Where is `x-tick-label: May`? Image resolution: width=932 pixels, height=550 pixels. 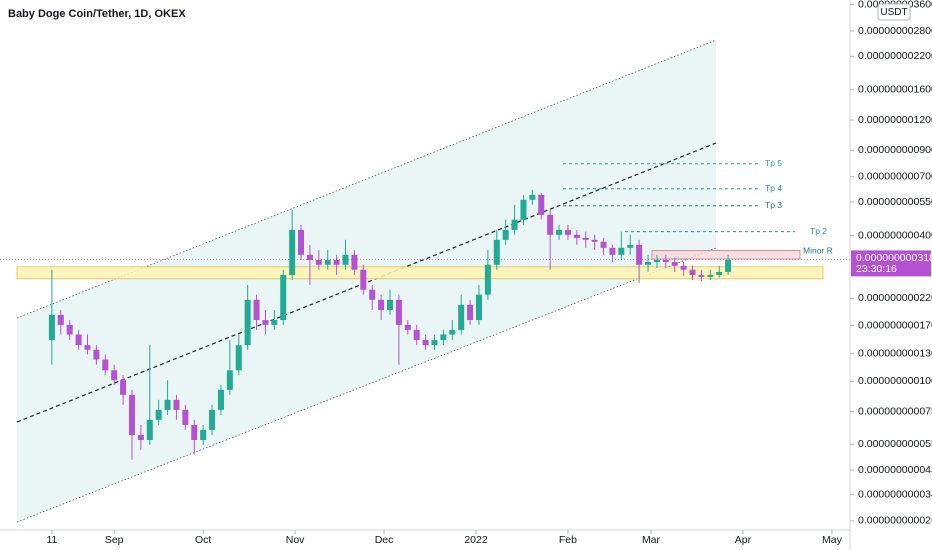
x-tick-label: May is located at coordinates (832, 540).